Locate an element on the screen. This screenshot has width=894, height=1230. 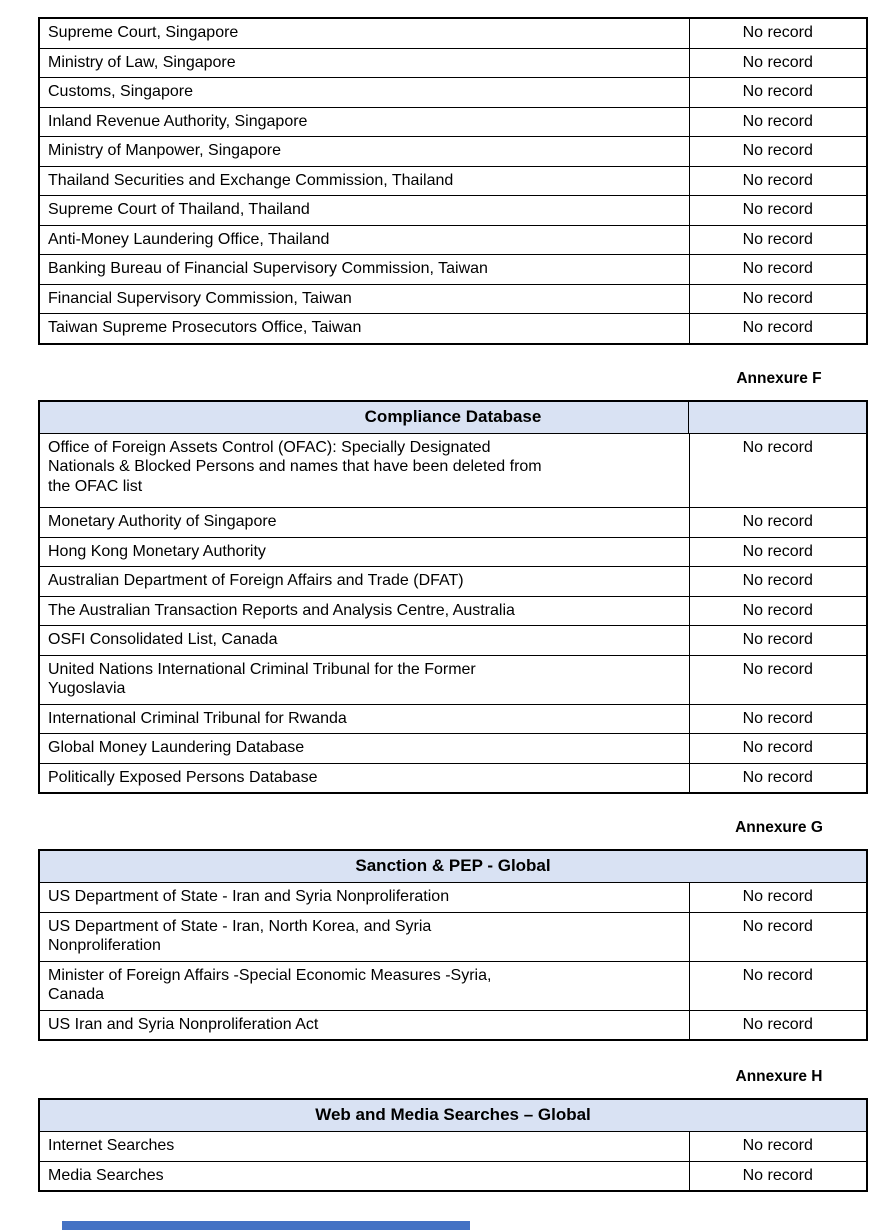
source-cell: US Iran and Syria Nonproliferation Act is located at coordinates (364, 1025).